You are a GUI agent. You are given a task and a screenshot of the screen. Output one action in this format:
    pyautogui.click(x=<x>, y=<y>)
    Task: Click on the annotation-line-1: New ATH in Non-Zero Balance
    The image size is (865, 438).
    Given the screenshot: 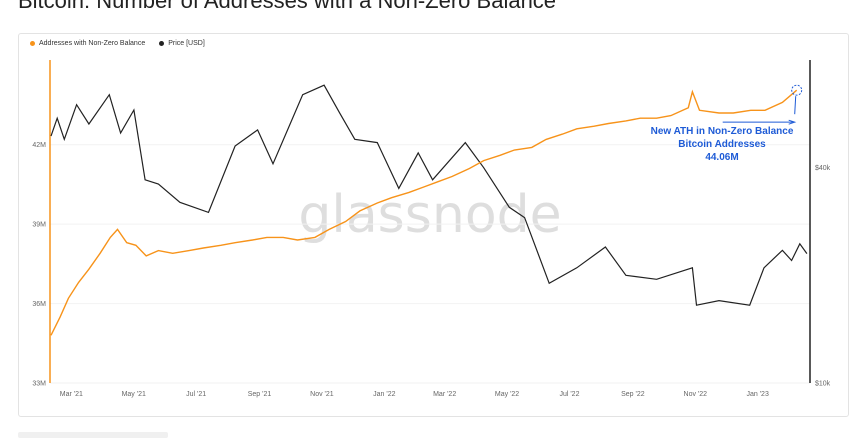 What is the action you would take?
    pyautogui.click(x=722, y=131)
    